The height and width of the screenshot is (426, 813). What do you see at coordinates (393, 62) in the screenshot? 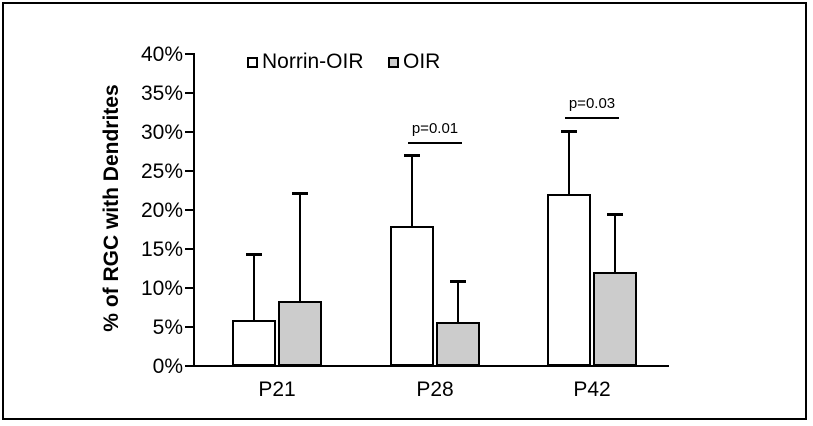
I see `legend-swatch-oir-icon` at bounding box center [393, 62].